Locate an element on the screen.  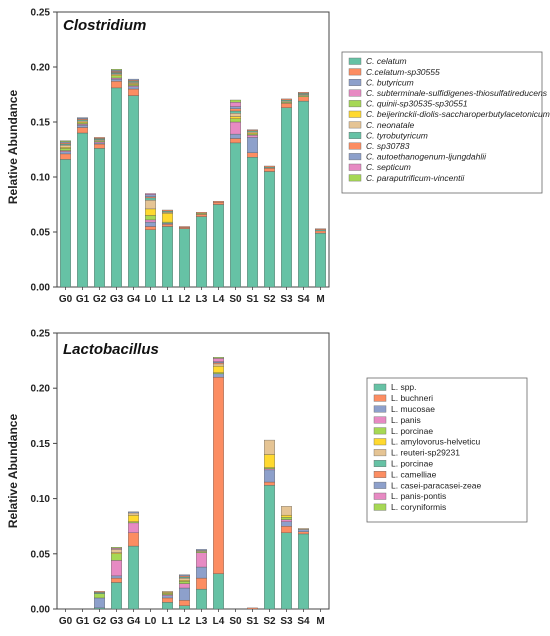
legend-label: L. panis-pontis is located at coordinates (418, 496).